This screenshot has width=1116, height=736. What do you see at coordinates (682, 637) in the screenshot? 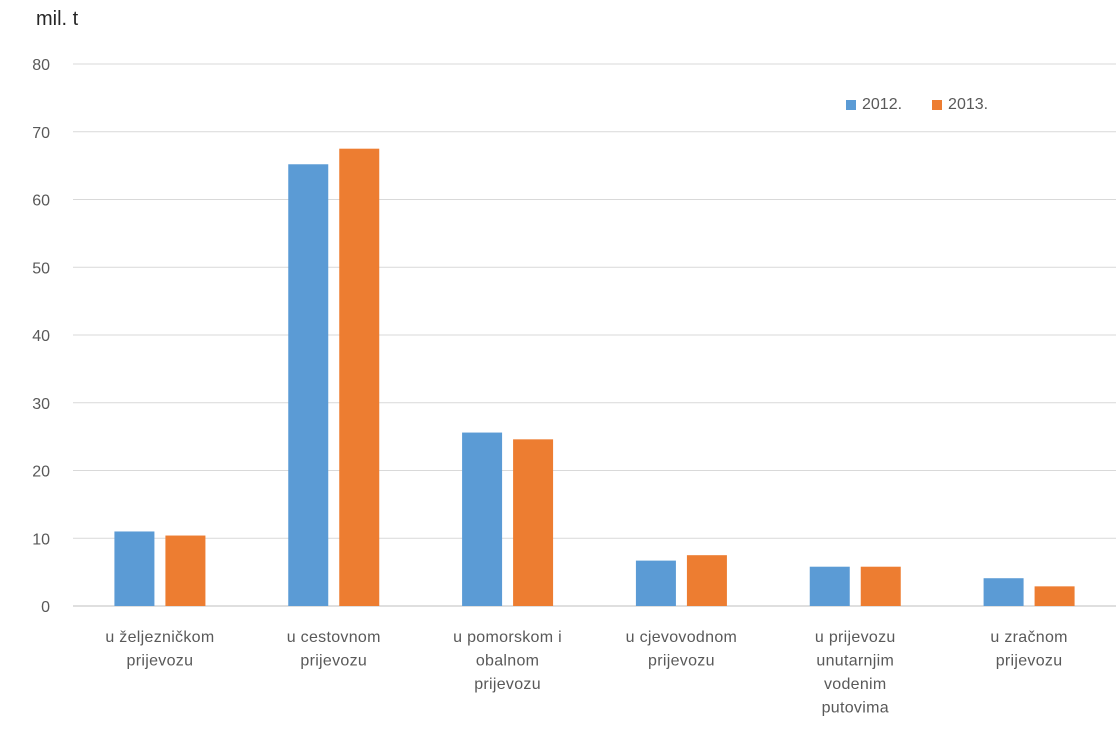
I see `x-category-label-line: u cjevovodnom` at bounding box center [682, 637].